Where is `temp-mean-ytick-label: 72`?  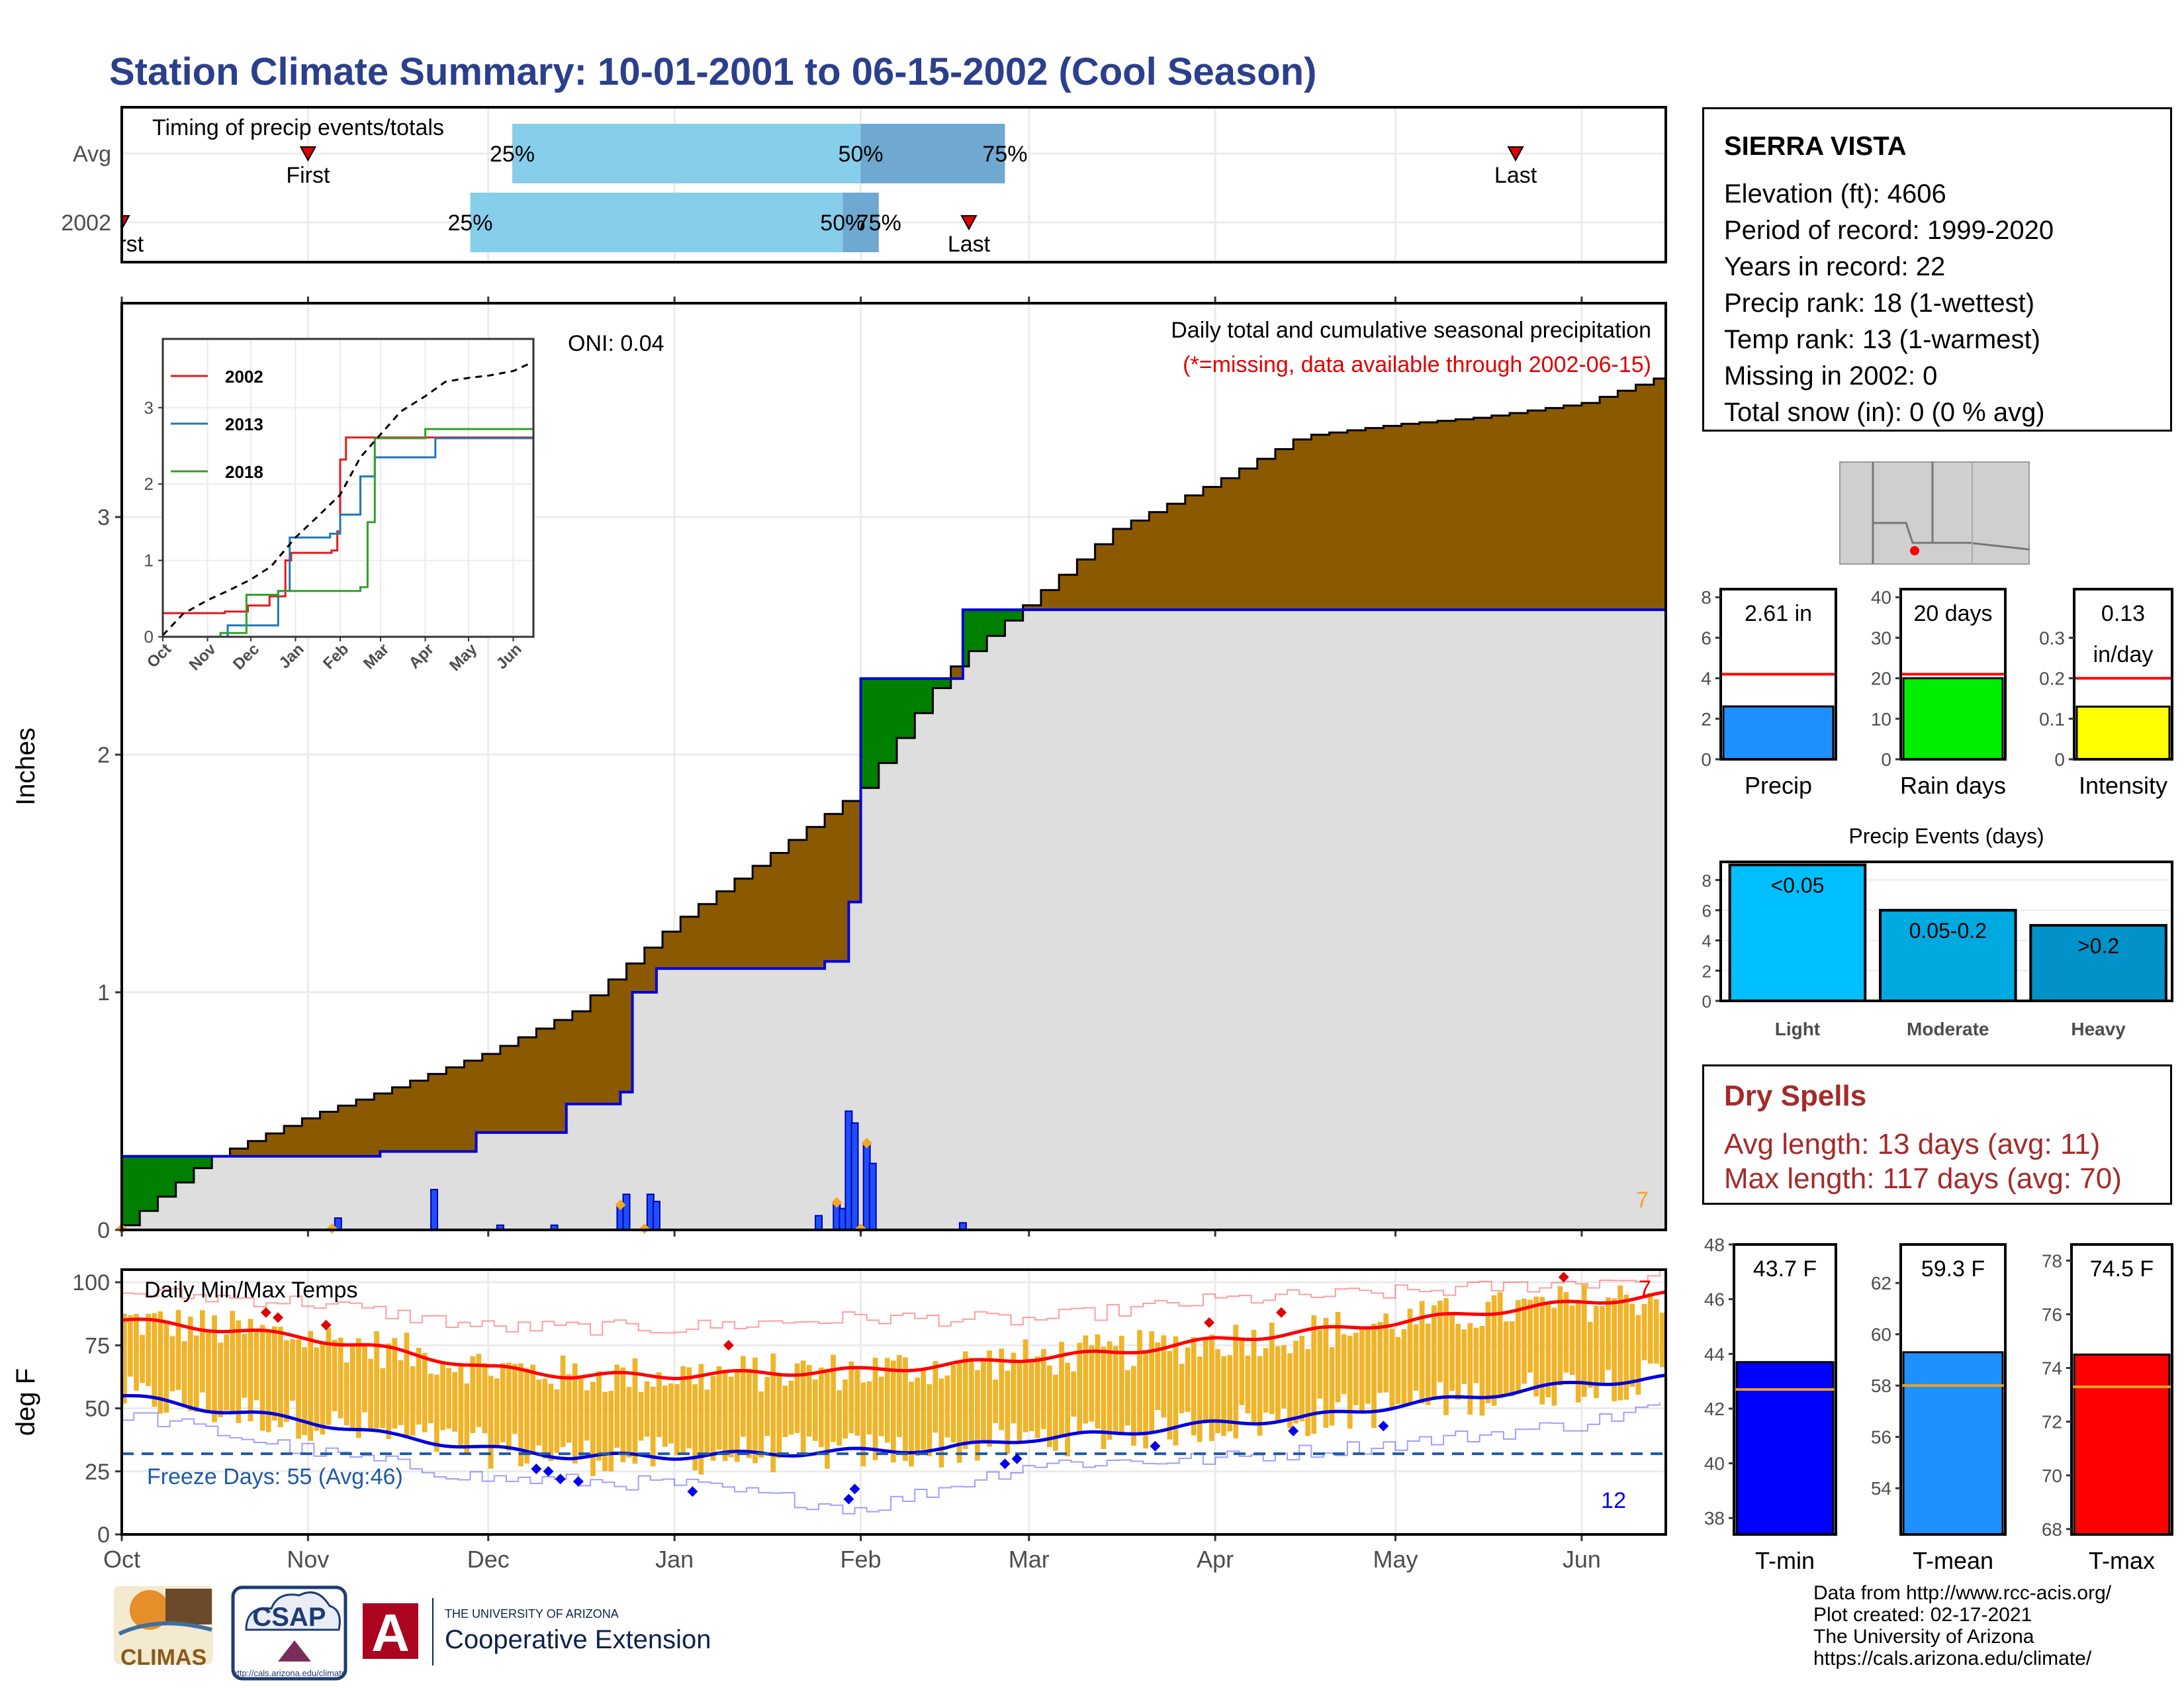
temp-mean-ytick-label: 72 is located at coordinates (2052, 1422).